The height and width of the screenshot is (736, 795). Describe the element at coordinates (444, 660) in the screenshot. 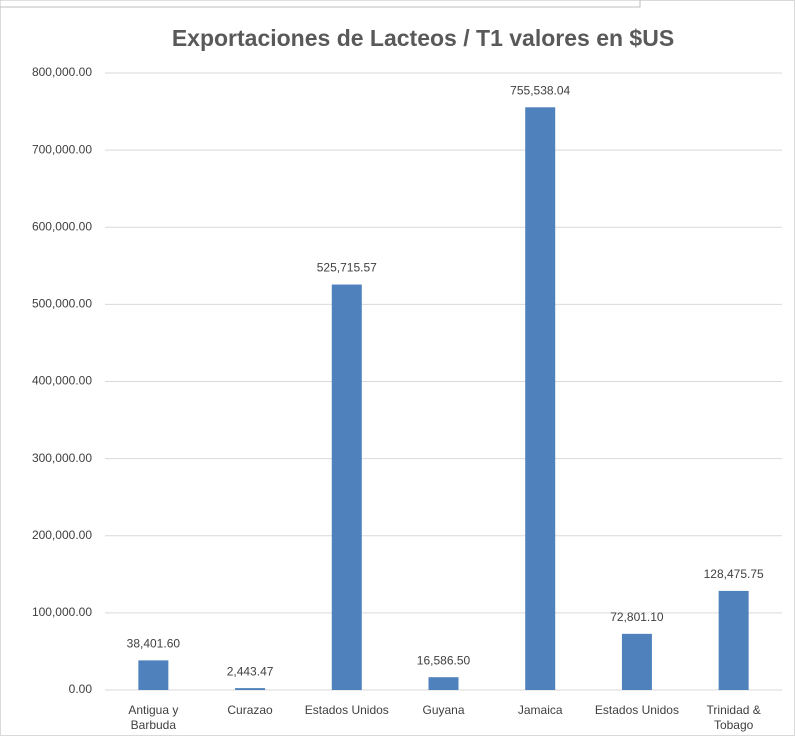

I see `data-label: 16,586.50` at that location.